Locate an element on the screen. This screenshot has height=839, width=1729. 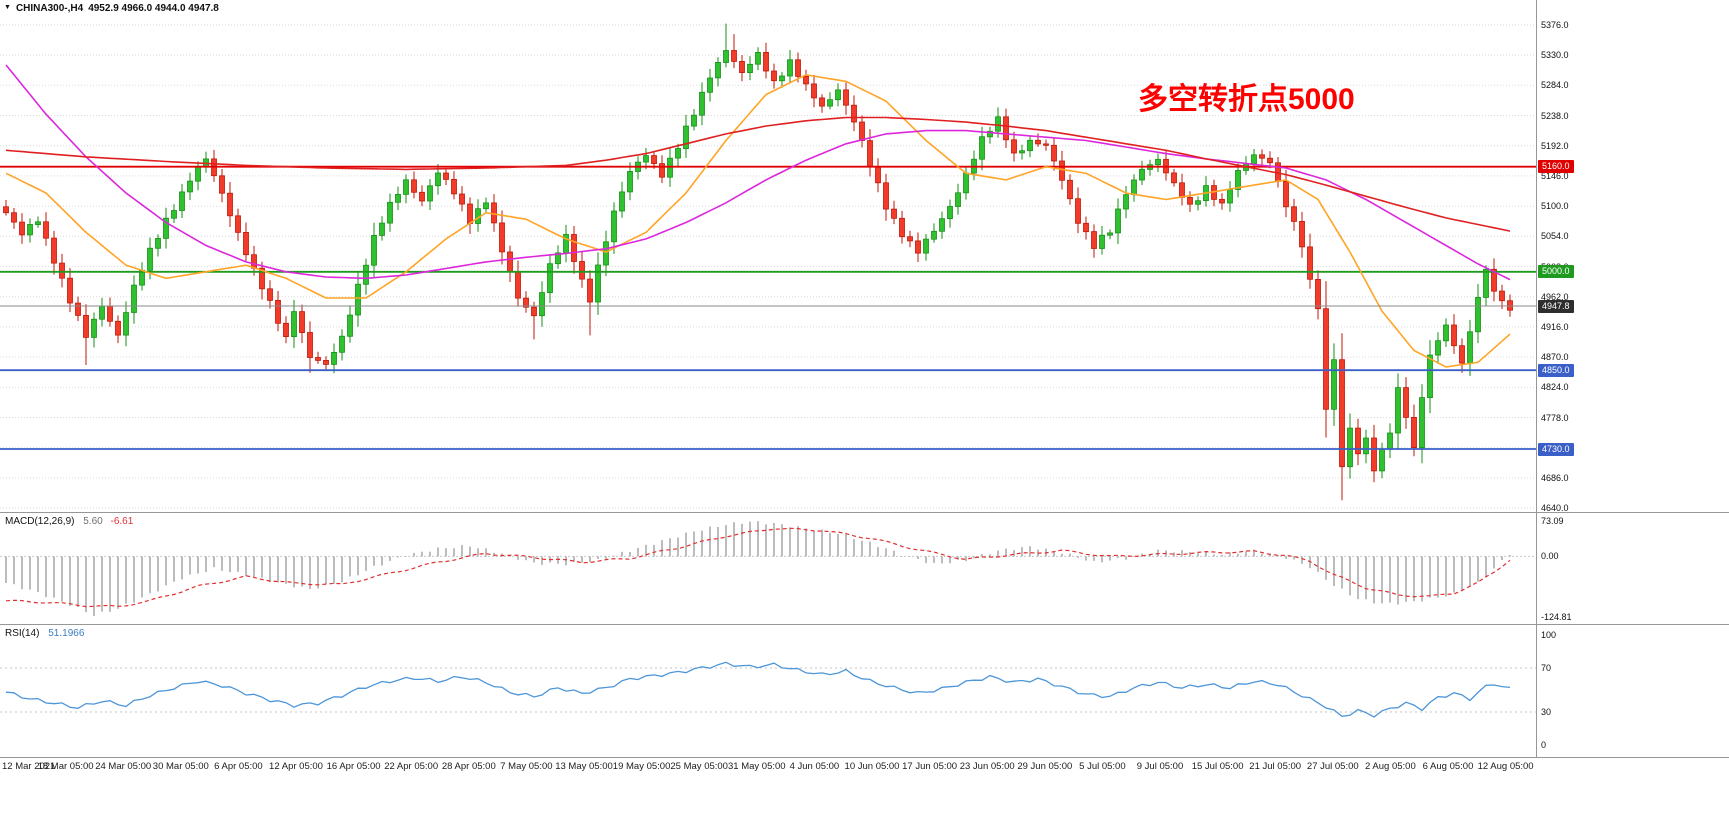
macd-tick-label: 0.00 is located at coordinates (1550, 556).